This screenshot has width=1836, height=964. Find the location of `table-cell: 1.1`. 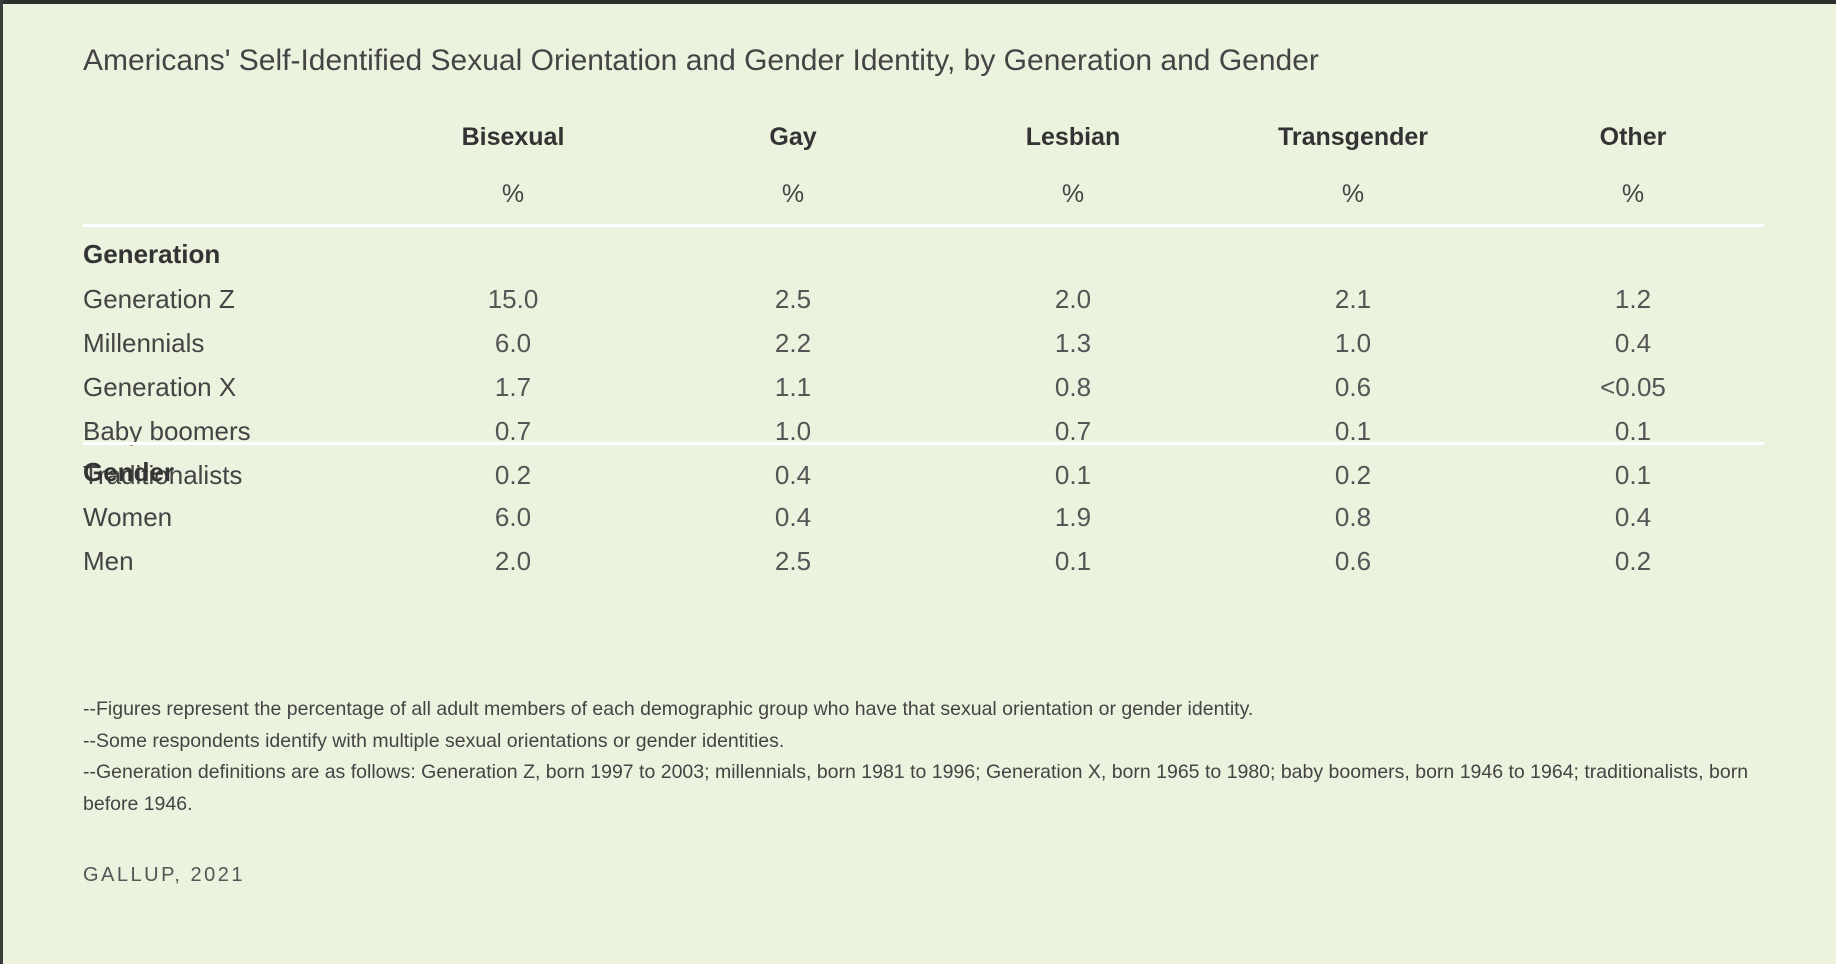

table-cell: 1.1 is located at coordinates (793, 387).